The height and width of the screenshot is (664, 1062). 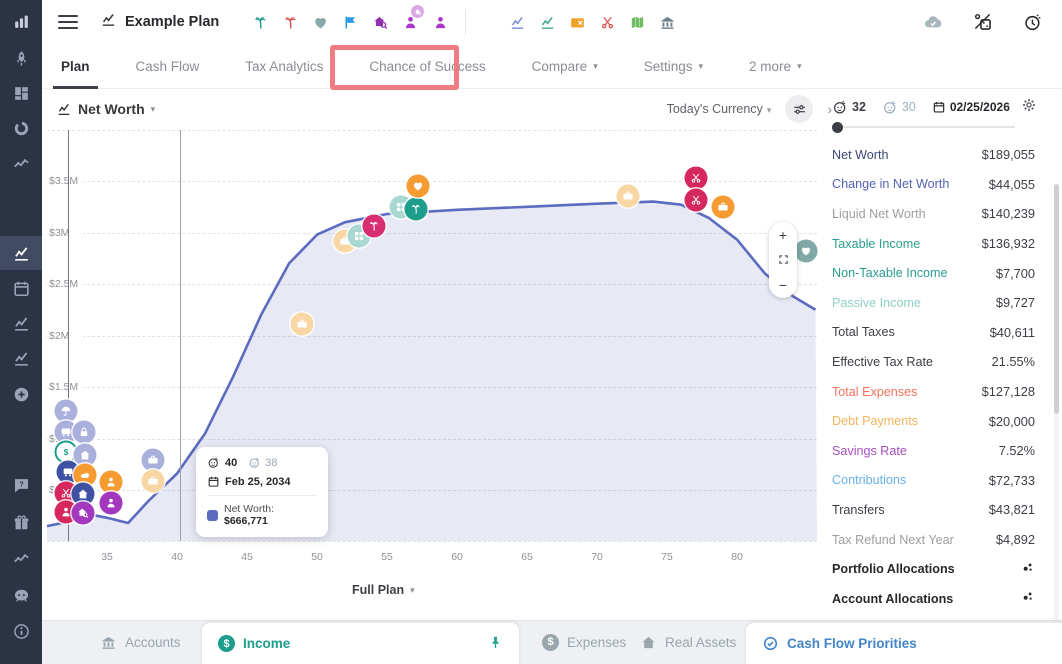 What do you see at coordinates (829, 109) in the screenshot?
I see `collapse-panel-button: ›` at bounding box center [829, 109].